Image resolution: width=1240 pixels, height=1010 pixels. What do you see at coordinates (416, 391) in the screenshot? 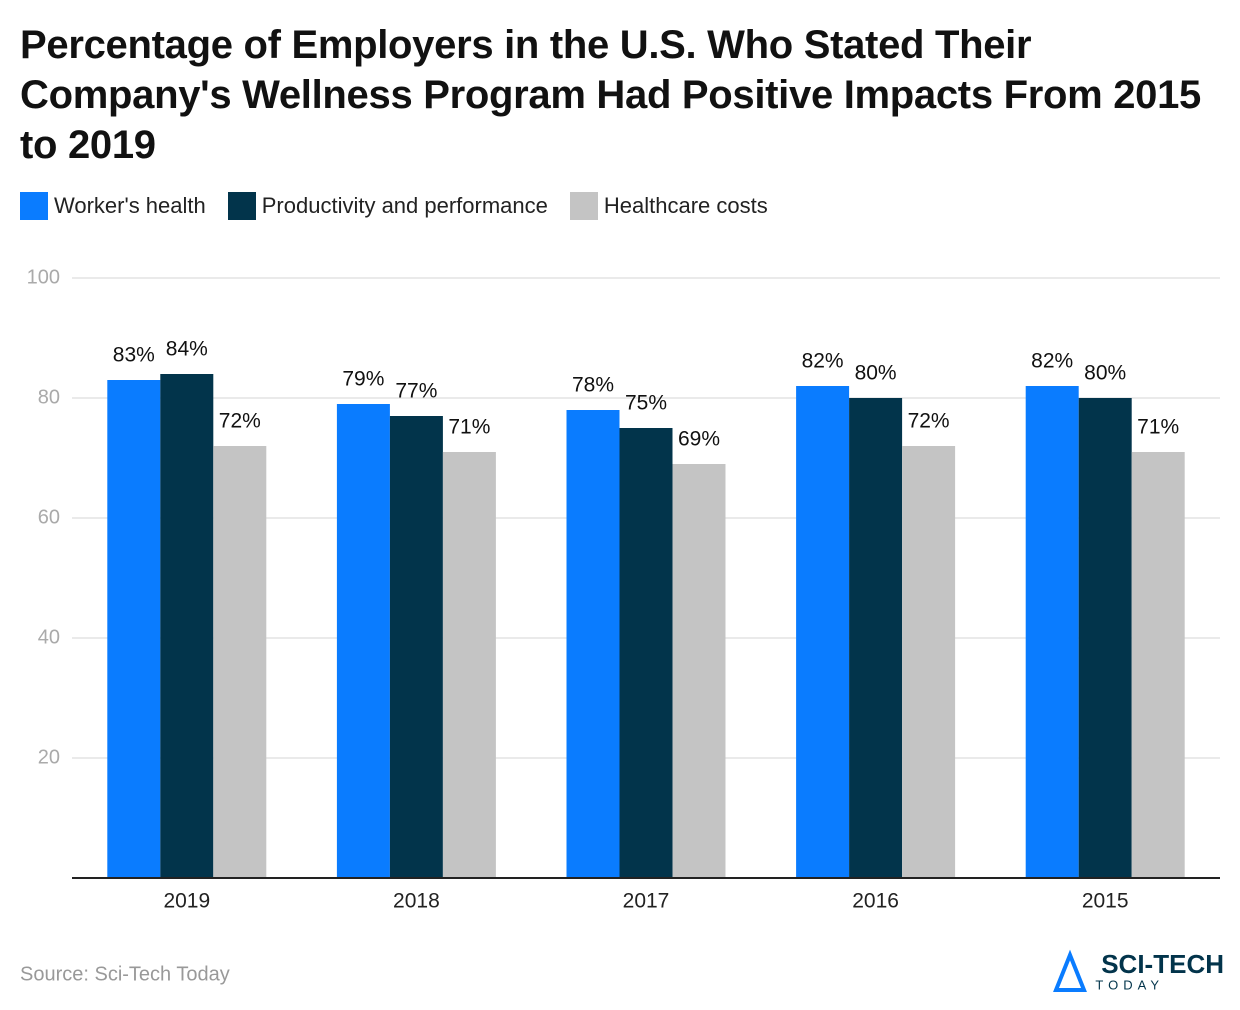
I see `value-label: 77%` at bounding box center [416, 391].